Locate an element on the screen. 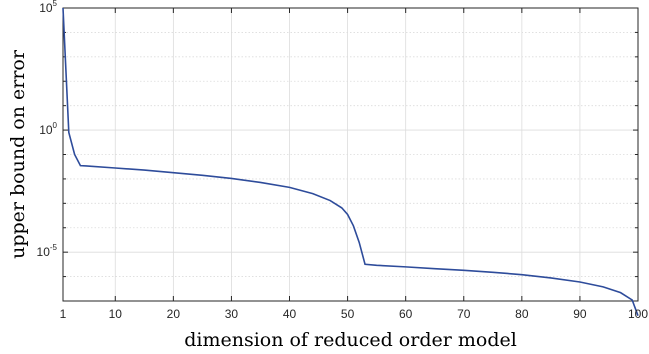 This screenshot has height=354, width=649. x-tick-labels: 1 10 20 30 40 50 60 70 80 90 100 is located at coordinates (354, 314).